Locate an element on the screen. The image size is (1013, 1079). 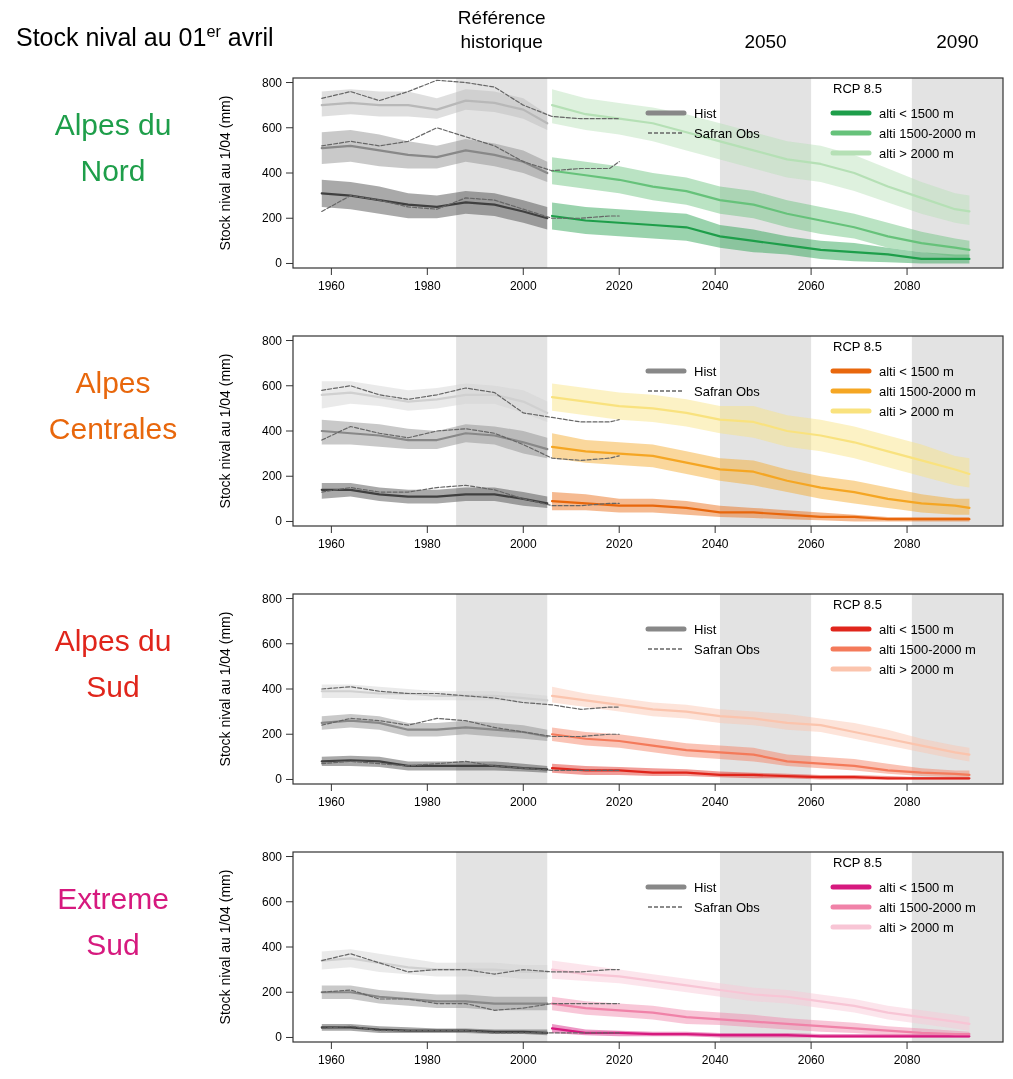
legend-label: alti > 2000 m is located at coordinates (916, 153).